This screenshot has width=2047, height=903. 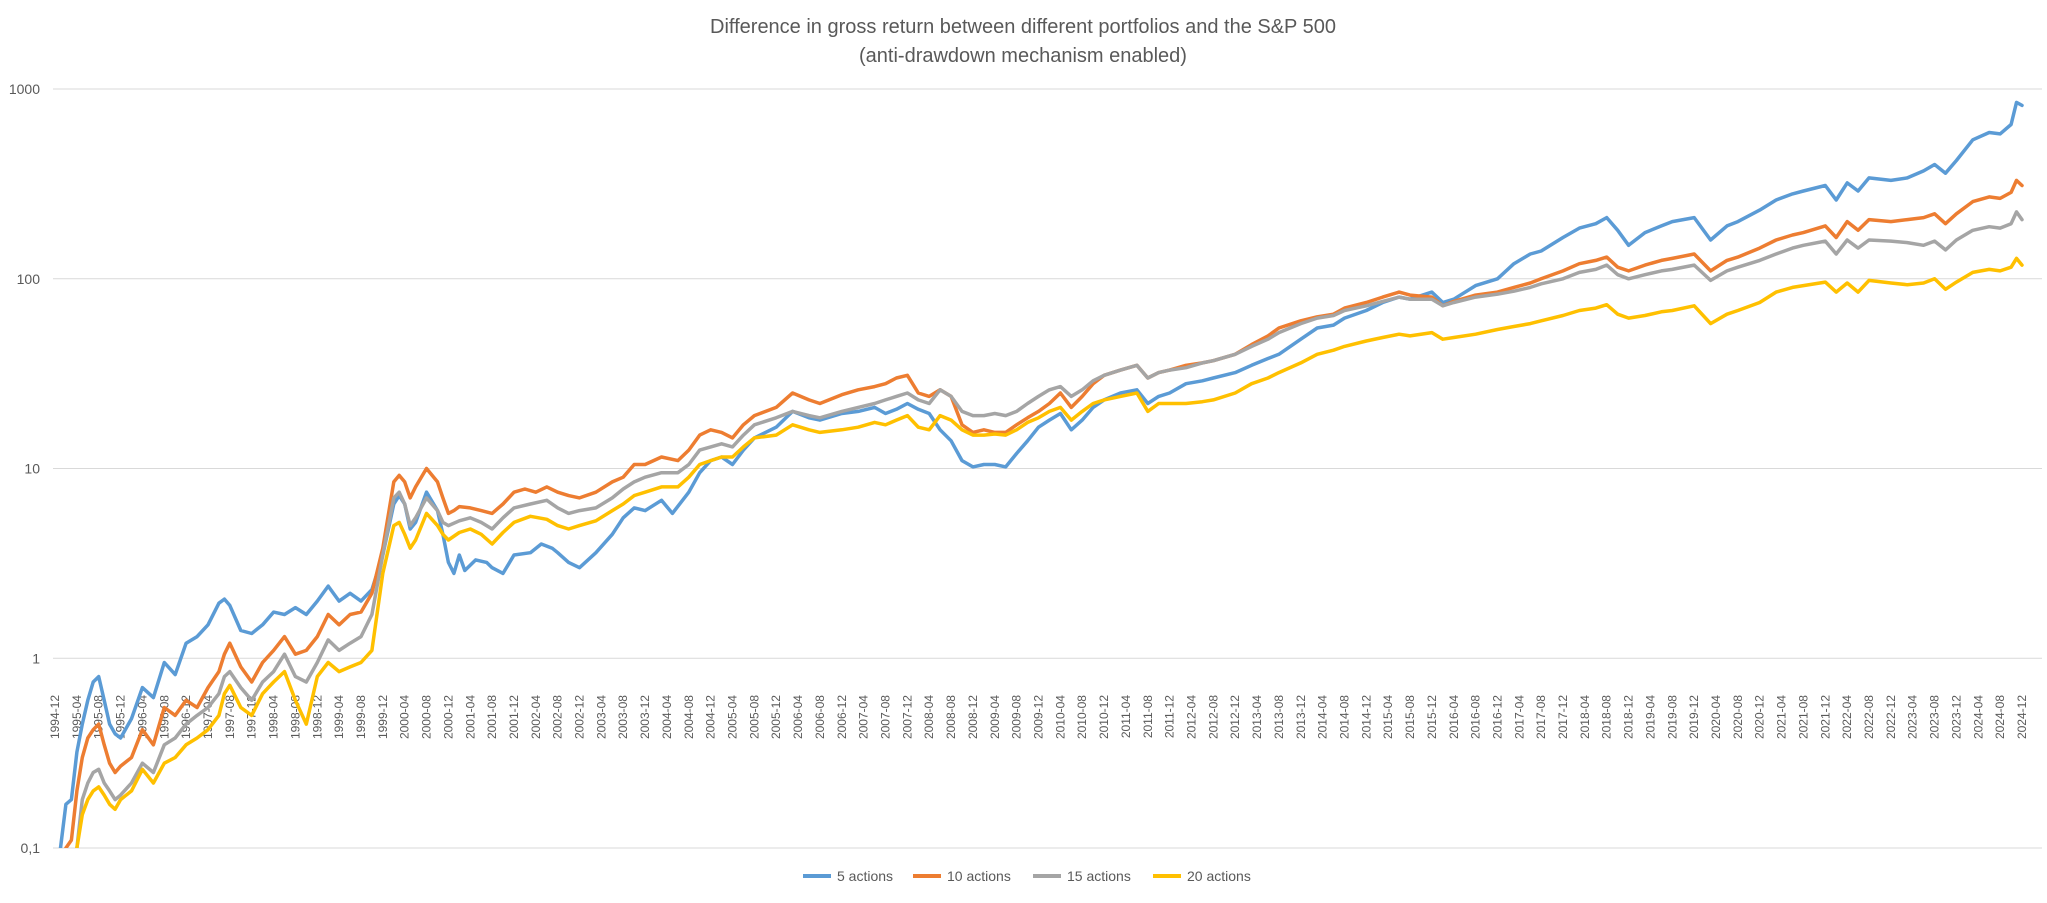 What do you see at coordinates (1585, 717) in the screenshot?
I see `x-tick-label: 2018-04` at bounding box center [1585, 717].